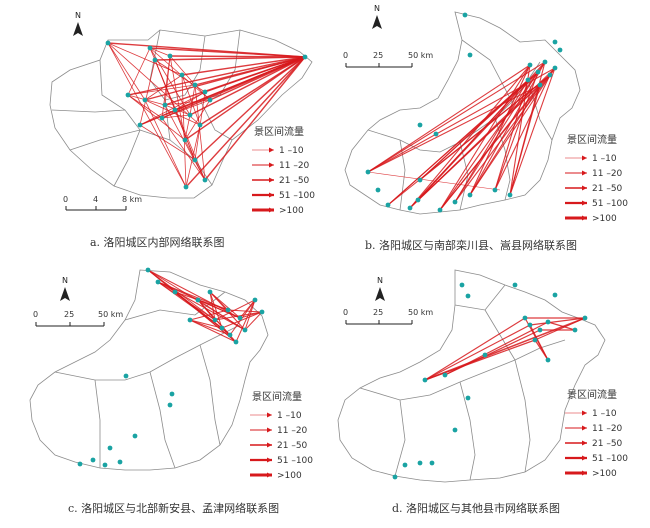  I want to click on panel-d-scale-bar: 0 25 50 km, so click(388, 316).